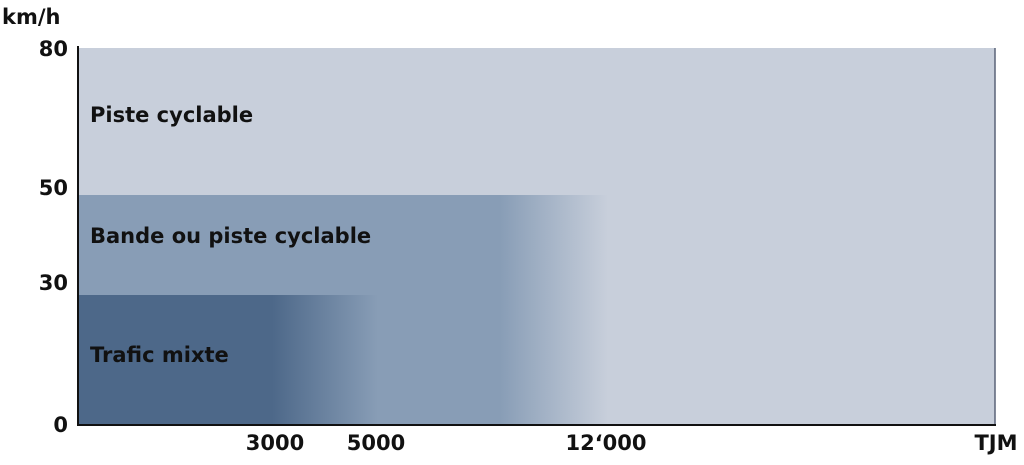 This screenshot has width=1024, height=465. What do you see at coordinates (60, 425) in the screenshot?
I see `y-tick-label: 0` at bounding box center [60, 425].